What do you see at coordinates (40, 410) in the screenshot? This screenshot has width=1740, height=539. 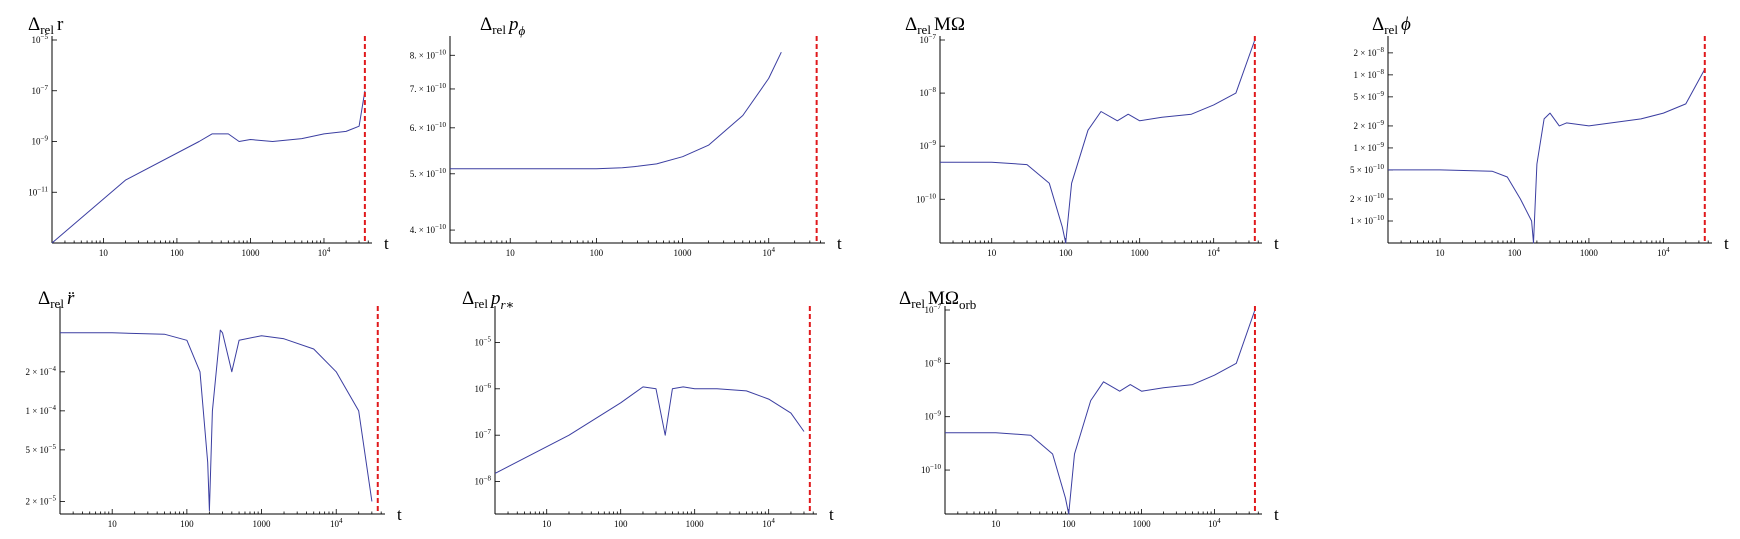 I see `y-tick-label: 1 × 10⁻⁴` at bounding box center [40, 410].